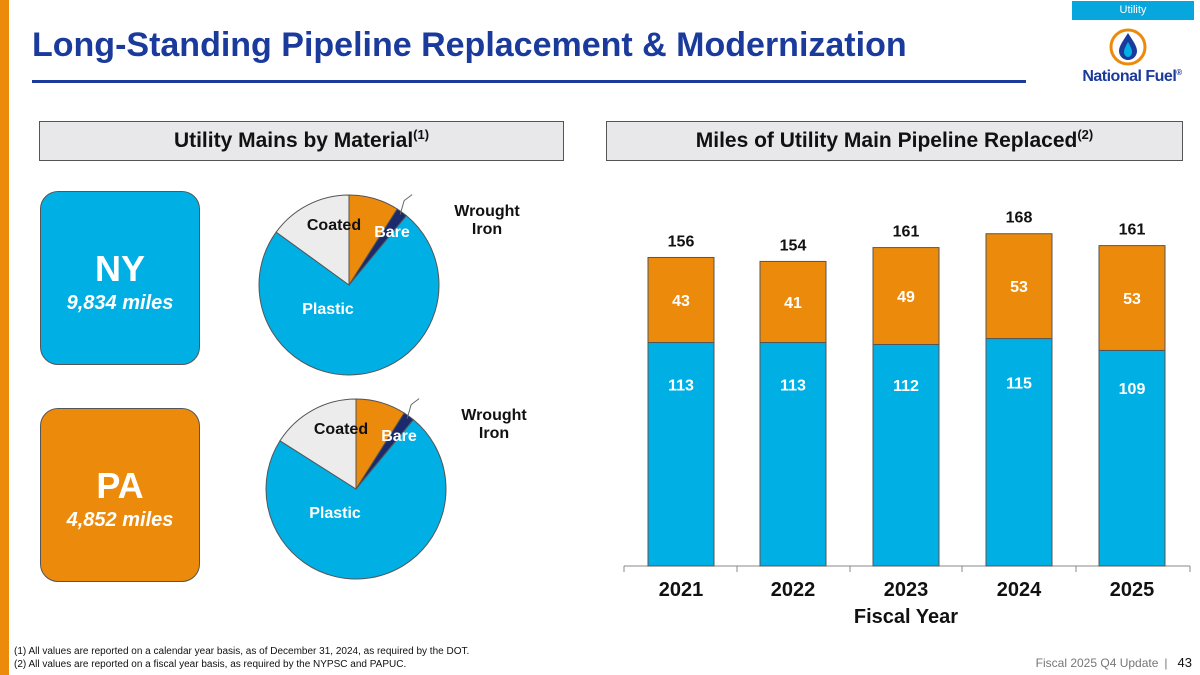 This screenshot has width=1200, height=675. I want to click on title-divider, so click(529, 81).